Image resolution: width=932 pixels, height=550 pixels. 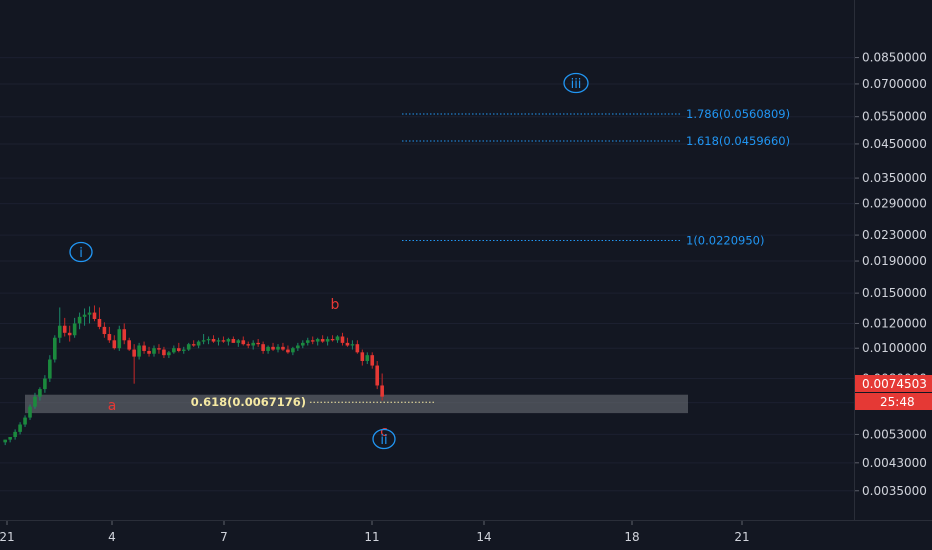 What do you see at coordinates (576, 84) in the screenshot?
I see `wave-text: iii` at bounding box center [576, 84].